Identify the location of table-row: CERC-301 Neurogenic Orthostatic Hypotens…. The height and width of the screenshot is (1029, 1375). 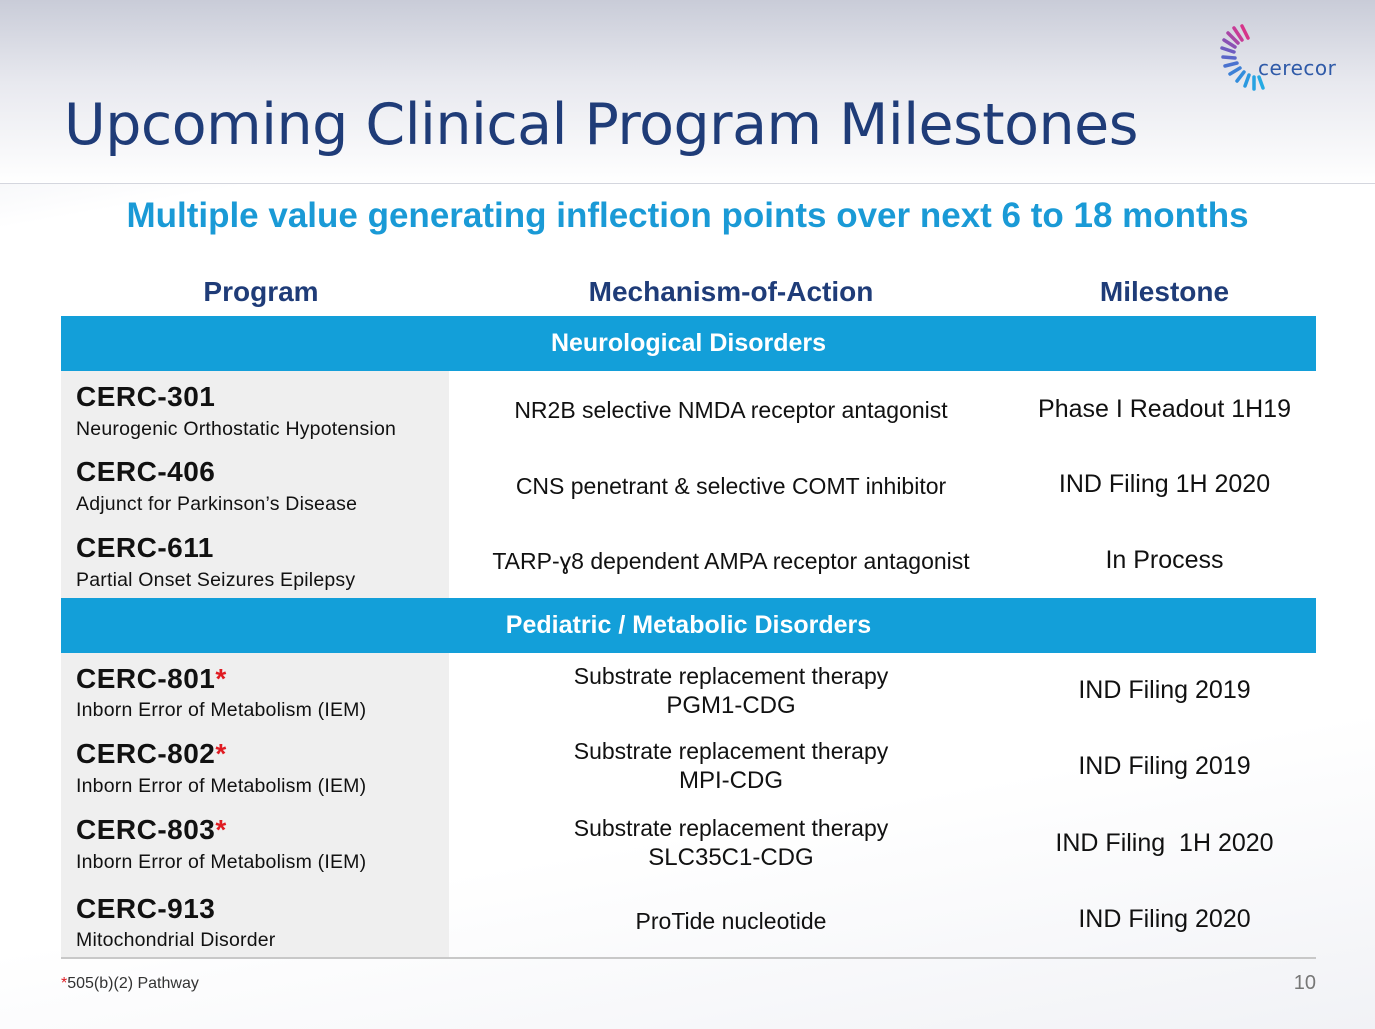
(688, 409).